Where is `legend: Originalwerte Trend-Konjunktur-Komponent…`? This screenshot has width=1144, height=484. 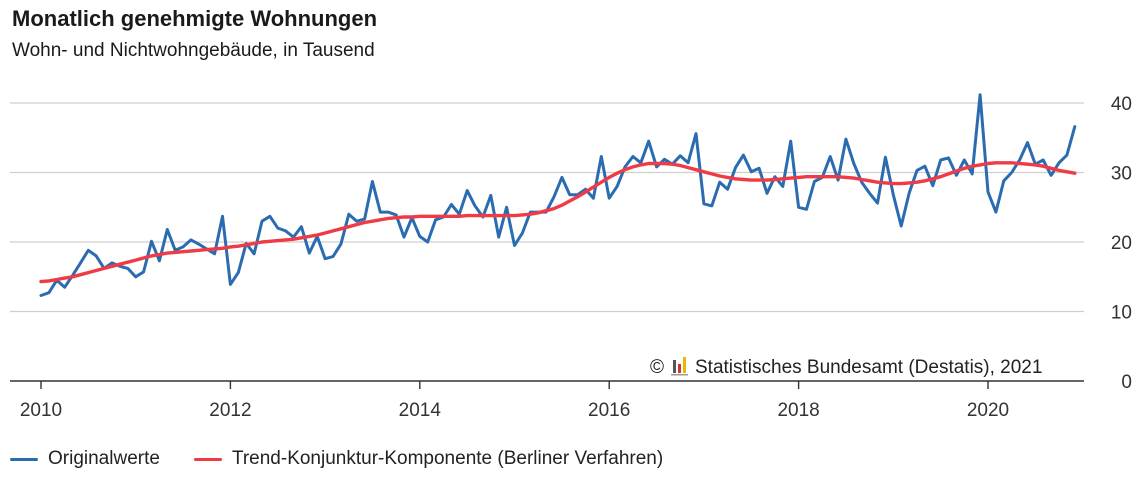
legend: Originalwerte Trend-Konjunktur-Komponent… is located at coordinates (353, 459).